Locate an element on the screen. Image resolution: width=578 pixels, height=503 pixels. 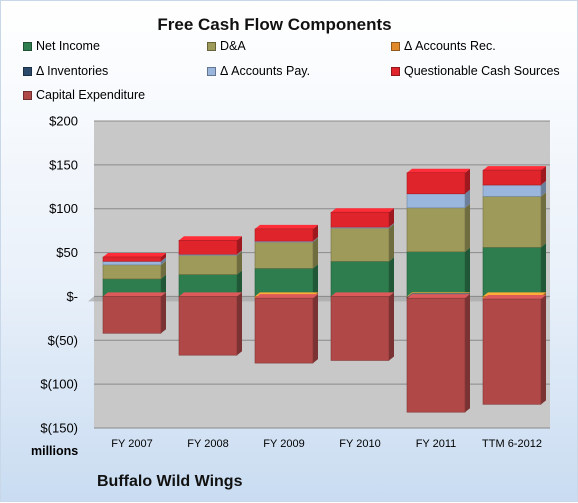
legend-item: Δ Accounts Pay. is located at coordinates (258, 71).